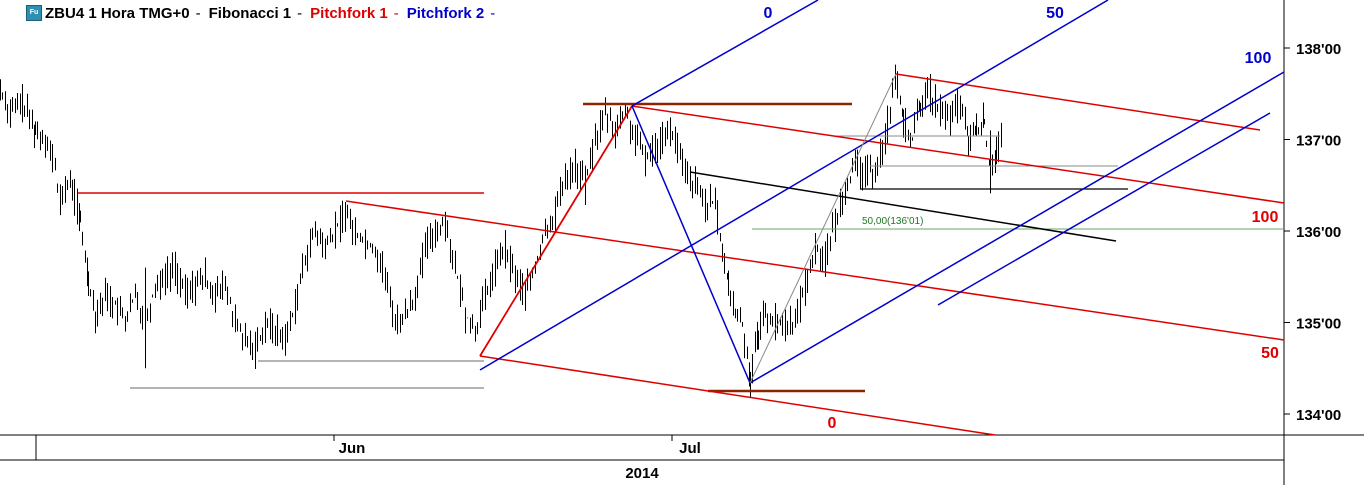  What do you see at coordinates (958, 154) in the screenshot?
I see `pitchfork1-median` at bounding box center [958, 154].